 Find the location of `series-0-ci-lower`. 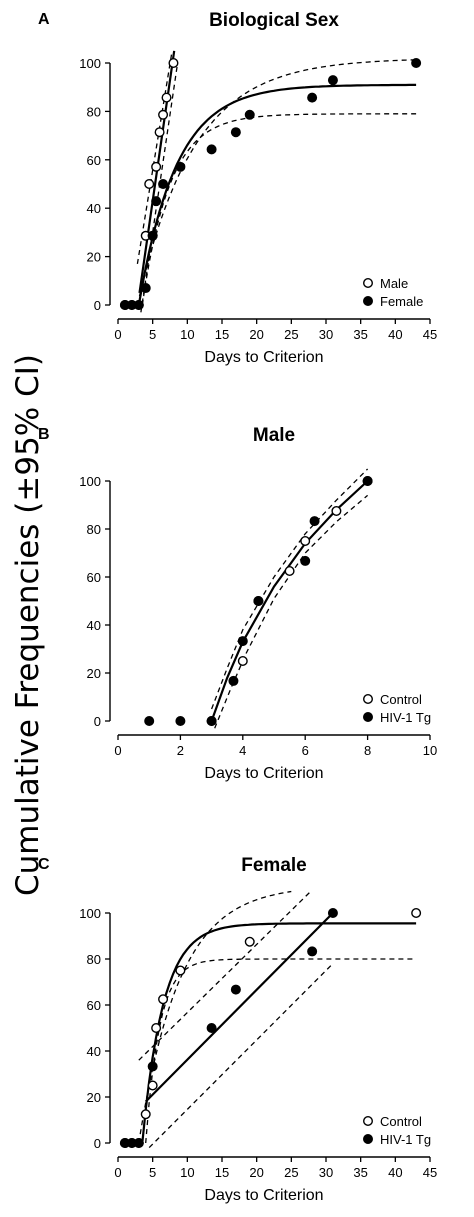

series-0-ci-lower is located at coordinates (281, 1051).